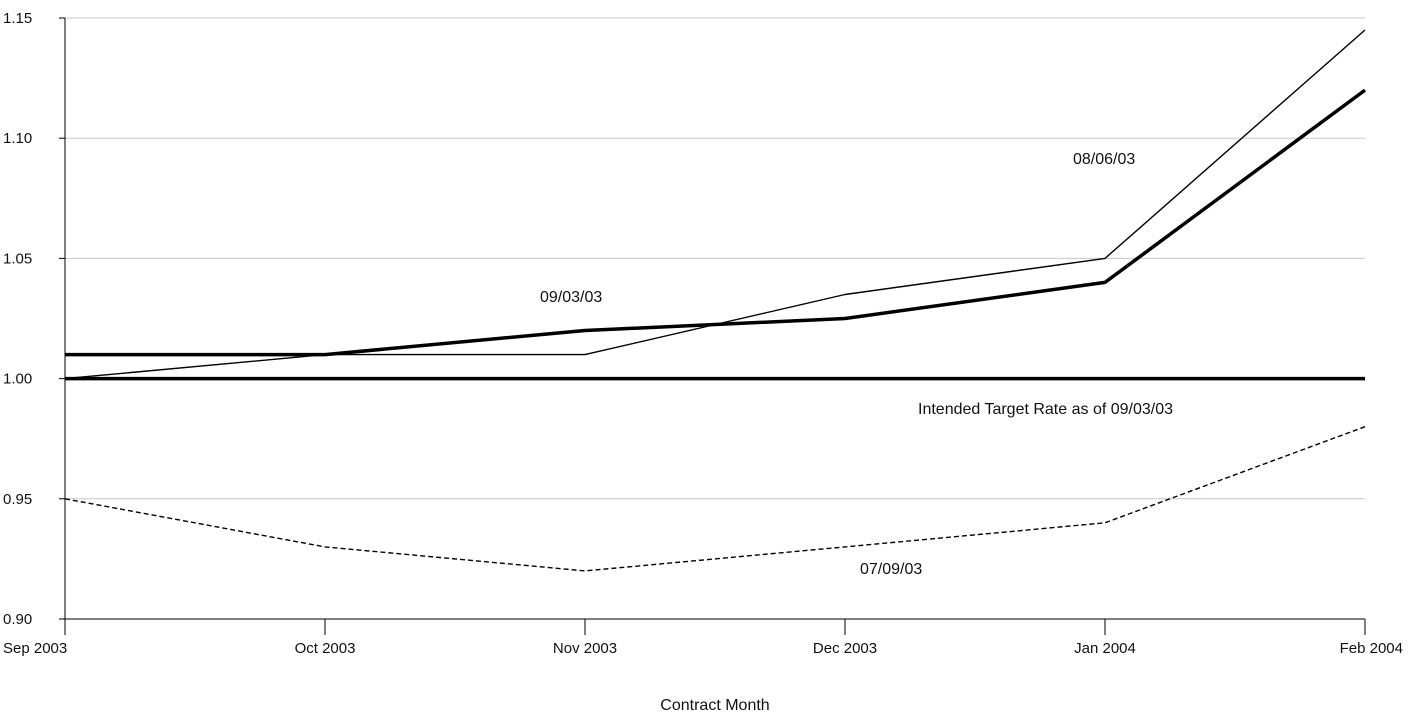 The image size is (1423, 713). What do you see at coordinates (17, 258) in the screenshot?
I see `y-tick-label: 1.05` at bounding box center [17, 258].